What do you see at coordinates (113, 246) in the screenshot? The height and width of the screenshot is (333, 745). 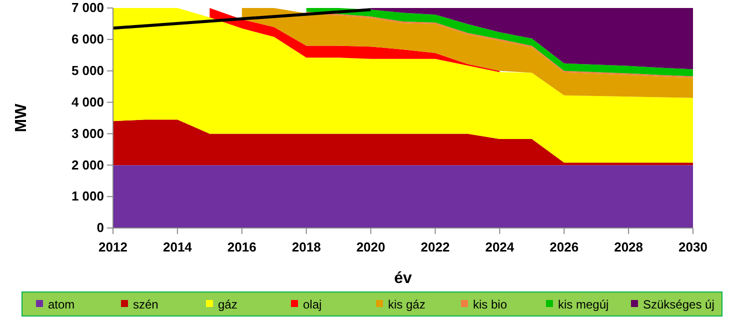 I see `x-tick-label: 2012` at bounding box center [113, 246].